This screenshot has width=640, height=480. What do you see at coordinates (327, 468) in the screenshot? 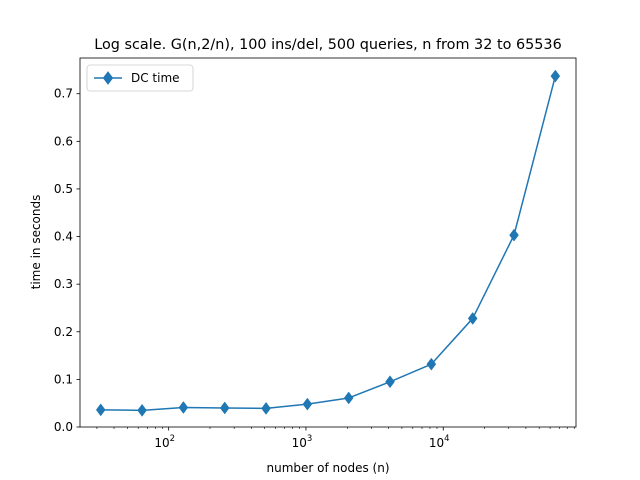
I see `x-axis-label: number of nodes (n)` at bounding box center [327, 468].